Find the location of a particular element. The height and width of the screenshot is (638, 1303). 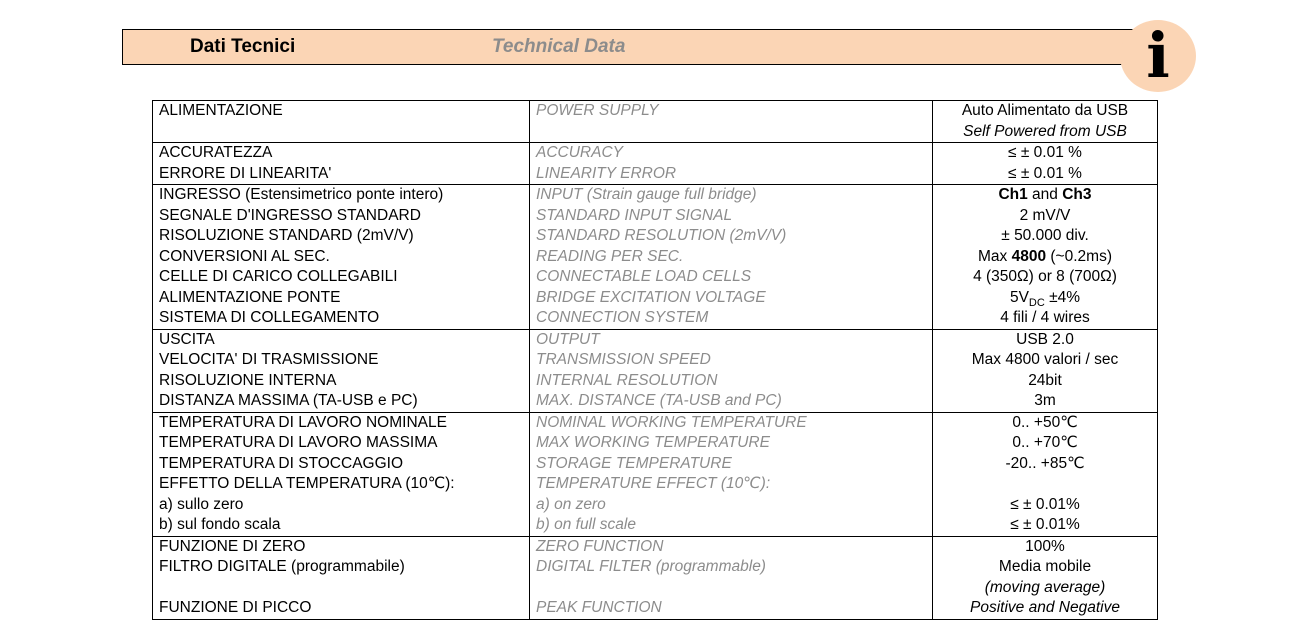

italian-label: VELOCITA' DI TRASMISSIONE is located at coordinates (269, 359).